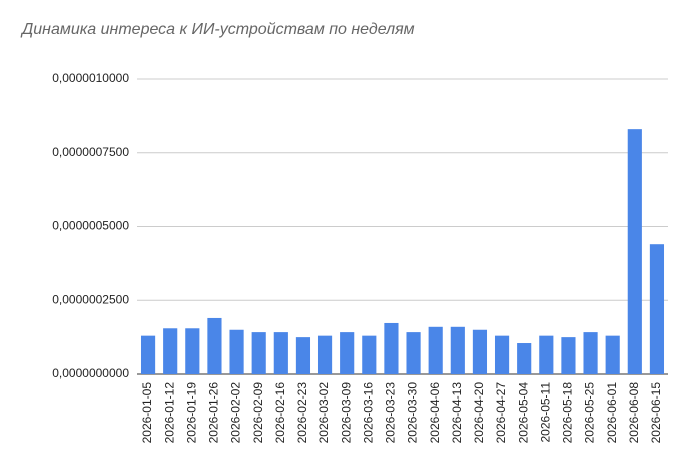 The height and width of the screenshot is (473, 700). What do you see at coordinates (90, 152) in the screenshot?
I see `y-tick-label: 0,0000007500` at bounding box center [90, 152].